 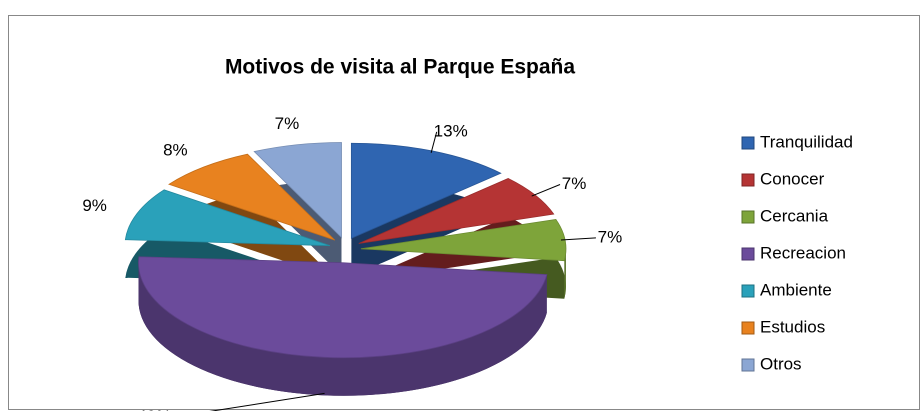 I want to click on legend-label: Otros, so click(x=781, y=363).